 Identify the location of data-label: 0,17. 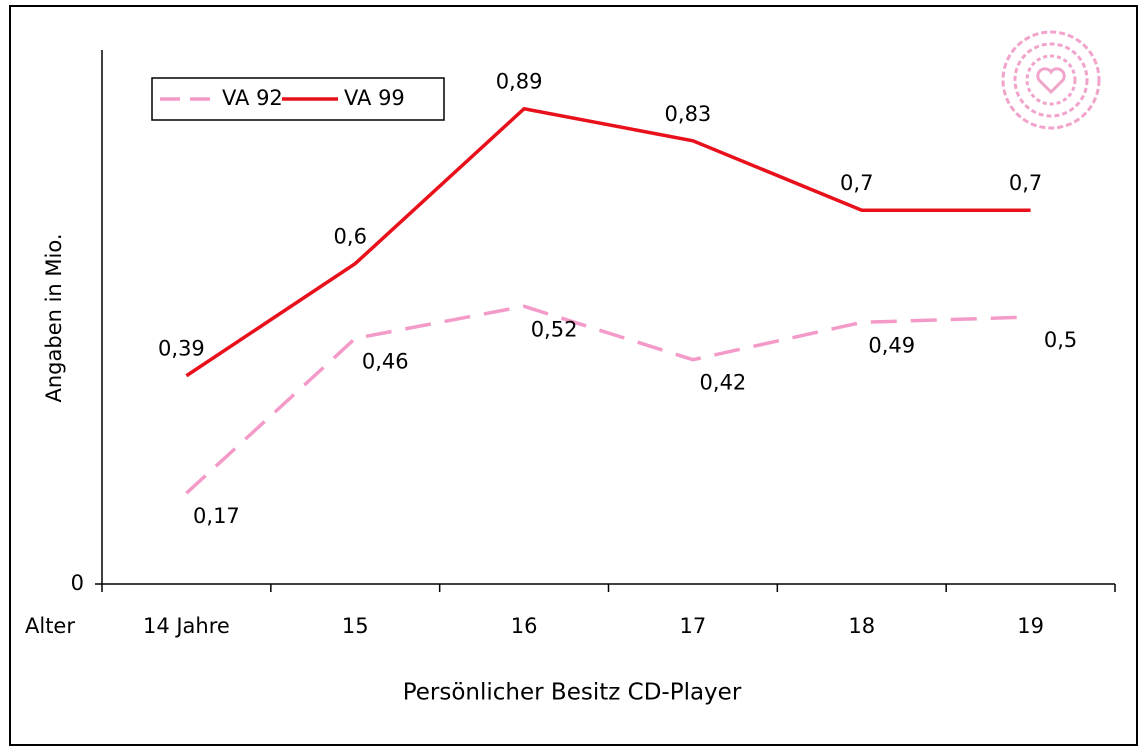
(216, 516).